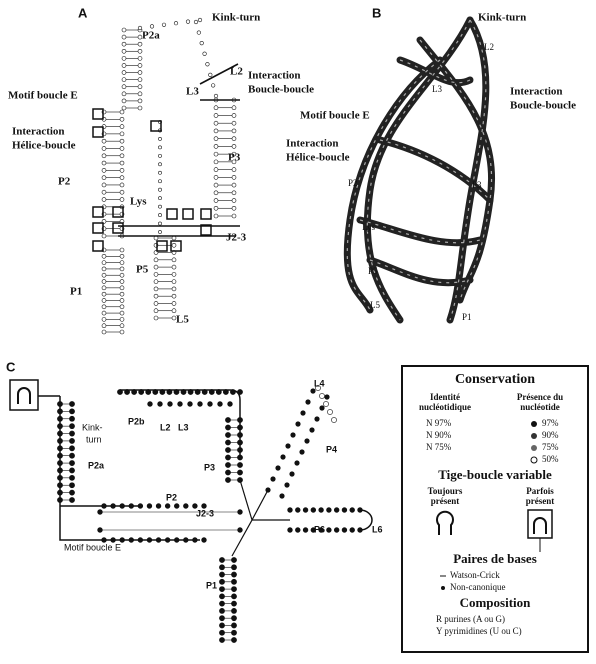 The width and height of the screenshot is (596, 664). Describe the element at coordinates (211, 585) in the screenshot. I see `label: P1` at that location.